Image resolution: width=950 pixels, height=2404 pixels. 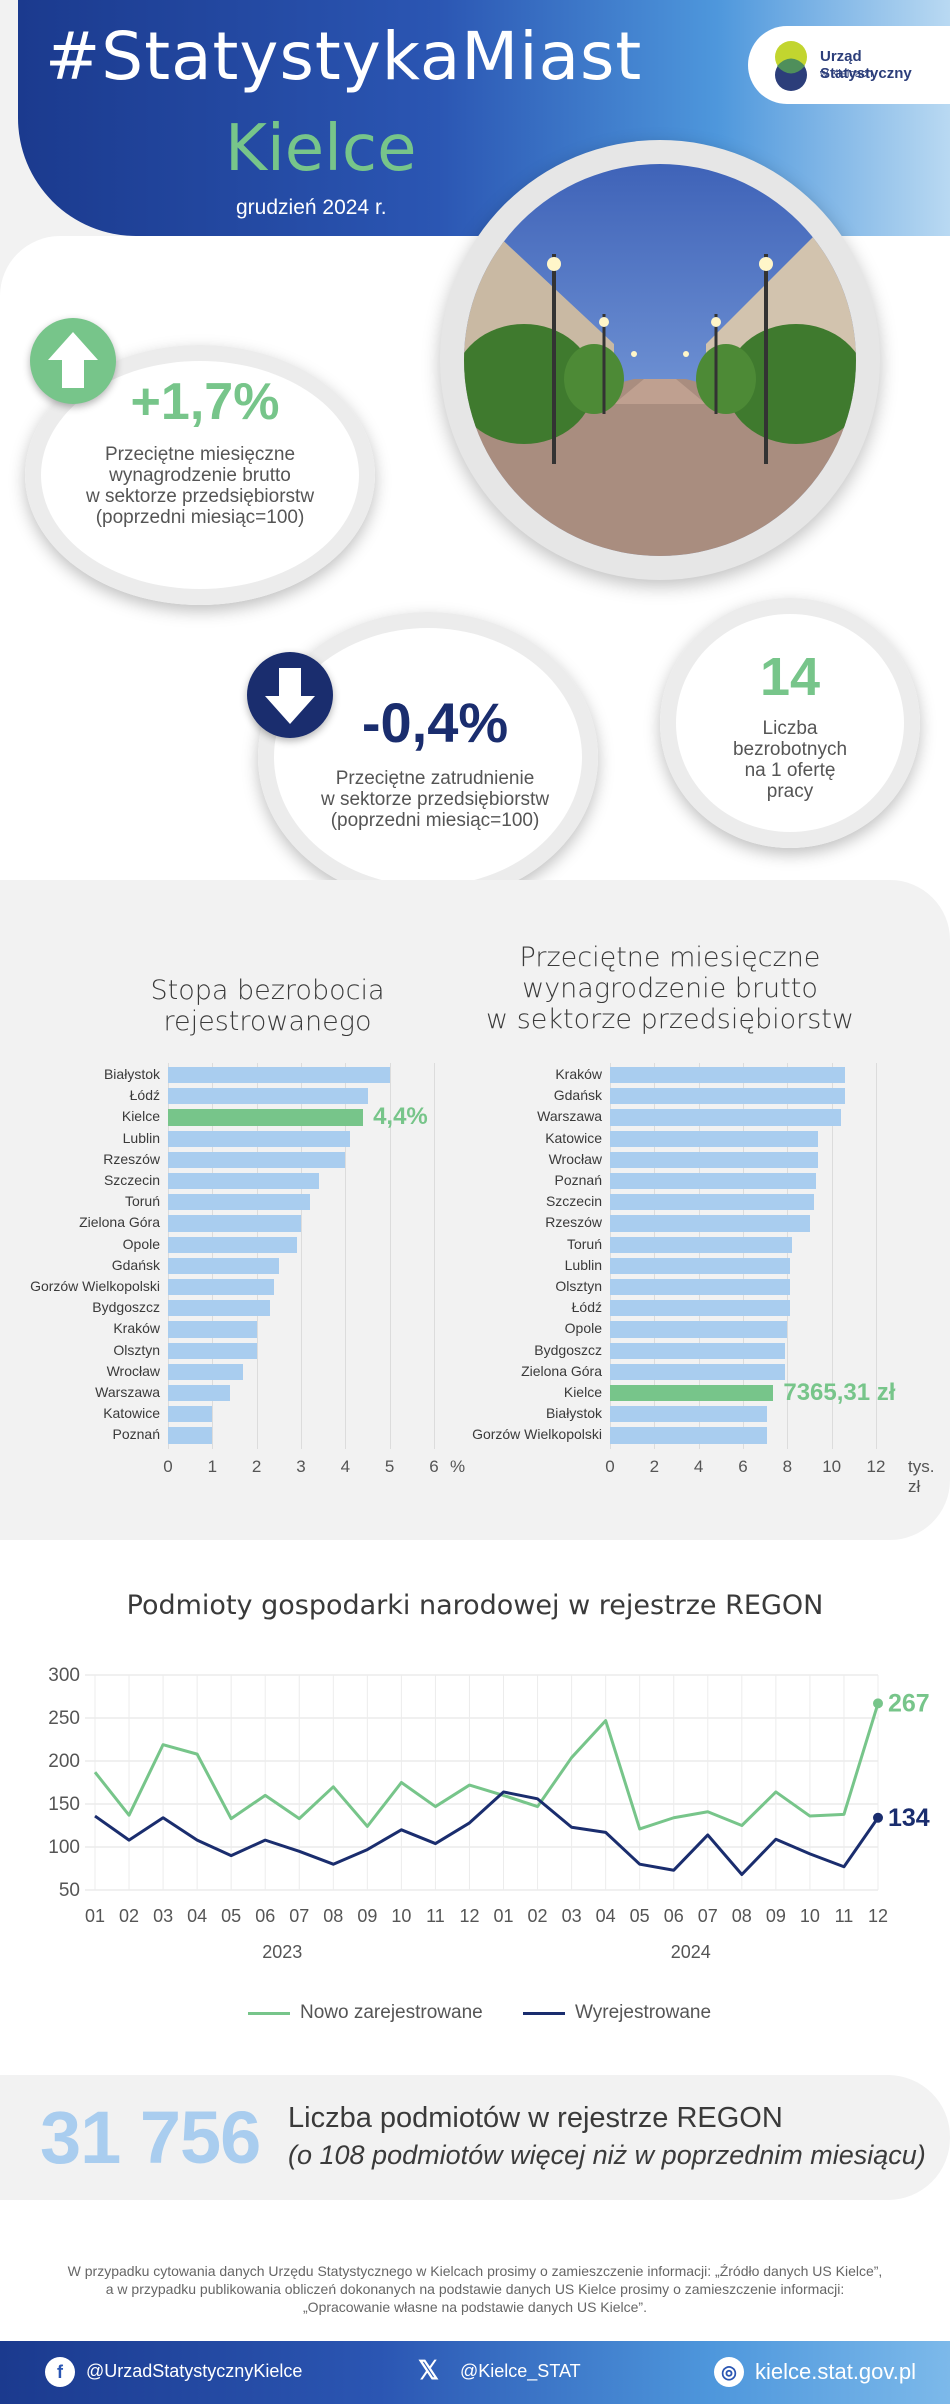 I want to click on legend-removed-swatch, so click(x=544, y=2013).